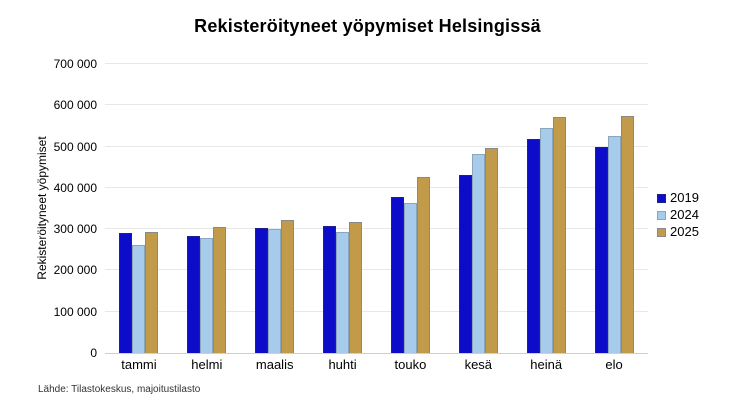  What do you see at coordinates (75, 270) in the screenshot?
I see `y-tick-label: 200 000` at bounding box center [75, 270].